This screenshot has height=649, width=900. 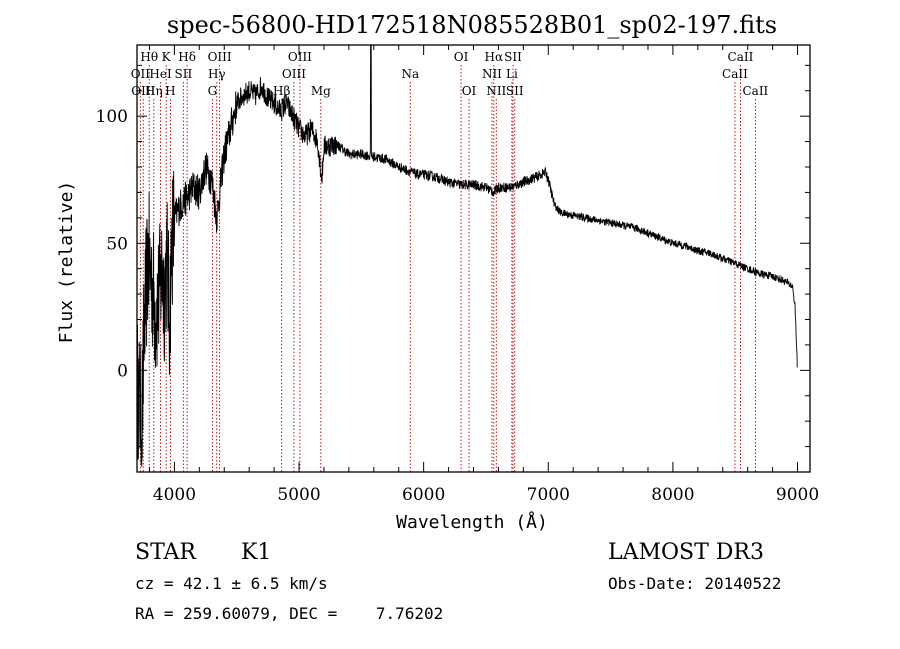 I want to click on line-marker-label: Hα, so click(x=494, y=57).